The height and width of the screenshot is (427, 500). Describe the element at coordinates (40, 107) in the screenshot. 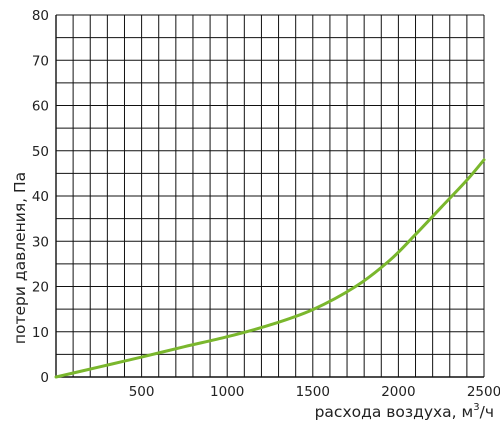

I see `y-tick-label: 60` at that location.